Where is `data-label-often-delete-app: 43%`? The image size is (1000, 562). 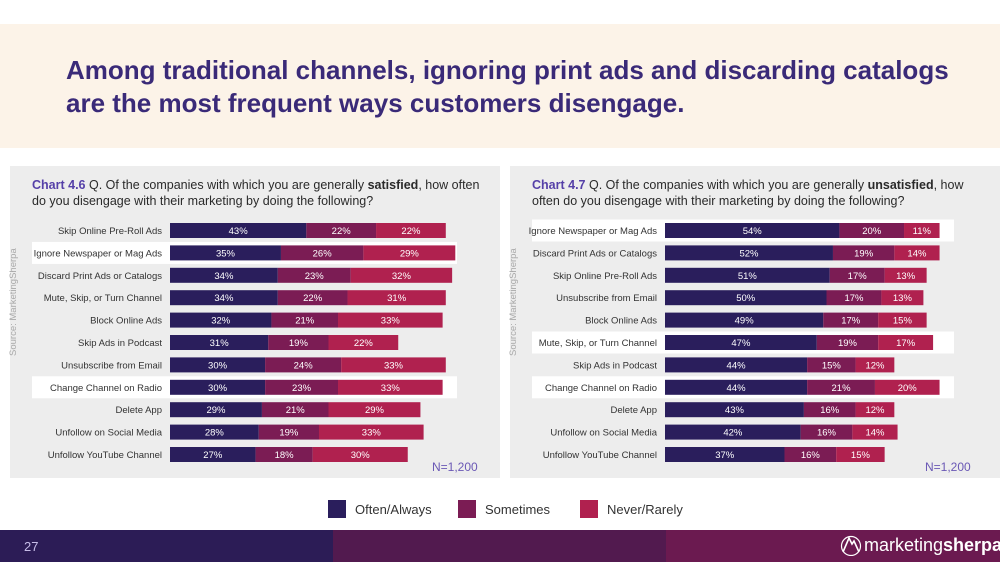 data-label-often-delete-app: 43% is located at coordinates (735, 410).